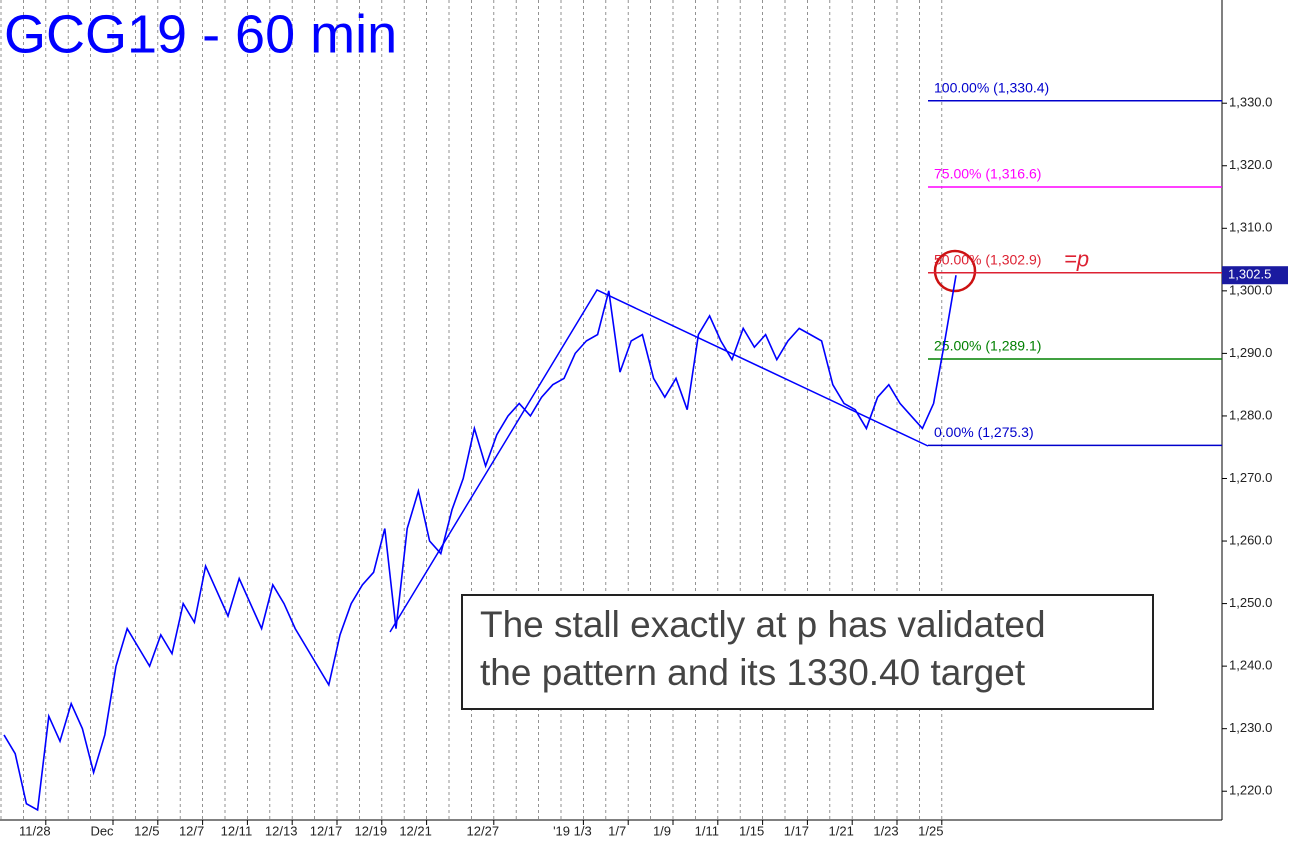  Describe the element at coordinates (987, 174) in the screenshot. I see `fib-level-label: 75.00% (1,316.6)` at that location.